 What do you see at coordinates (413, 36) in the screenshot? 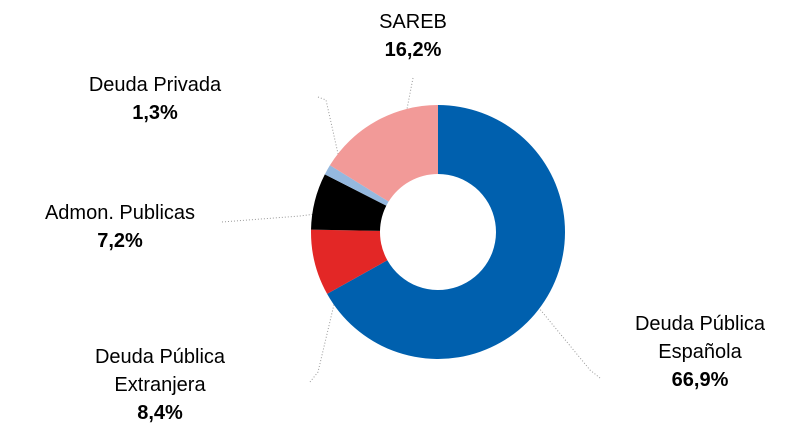
I see `slice-label: SAREB 16,2%` at bounding box center [413, 36].